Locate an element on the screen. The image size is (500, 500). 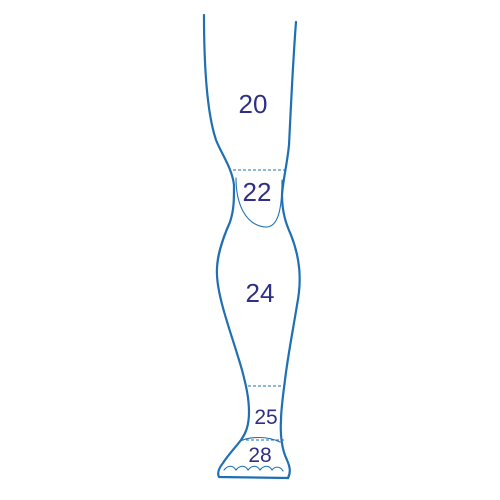
zone-label-foot: 28 is located at coordinates (259, 455).